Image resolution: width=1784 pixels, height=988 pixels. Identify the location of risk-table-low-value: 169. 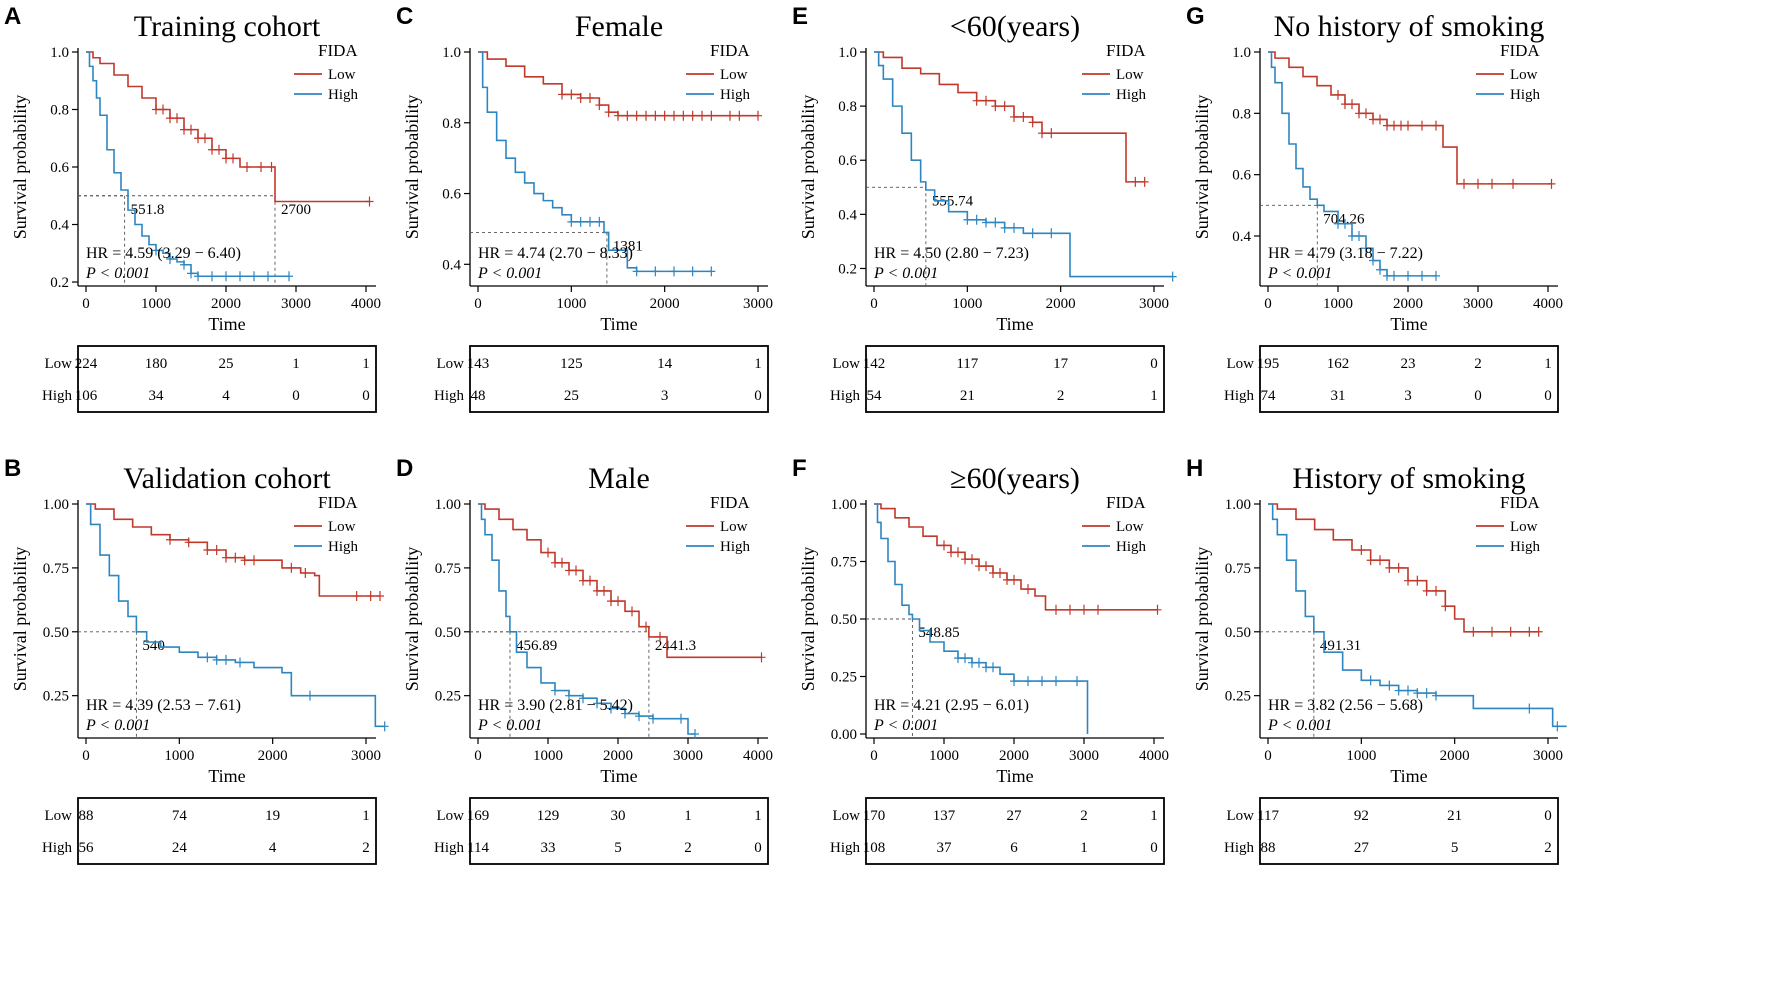
(478, 816).